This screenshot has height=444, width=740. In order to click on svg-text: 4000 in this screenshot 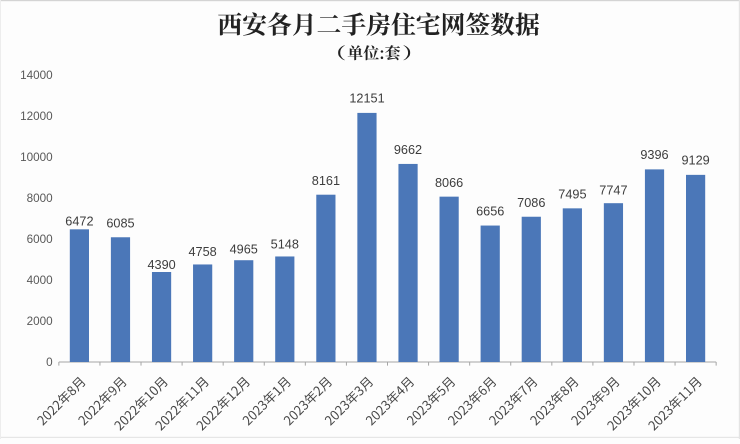, I will do `click(40, 280)`.